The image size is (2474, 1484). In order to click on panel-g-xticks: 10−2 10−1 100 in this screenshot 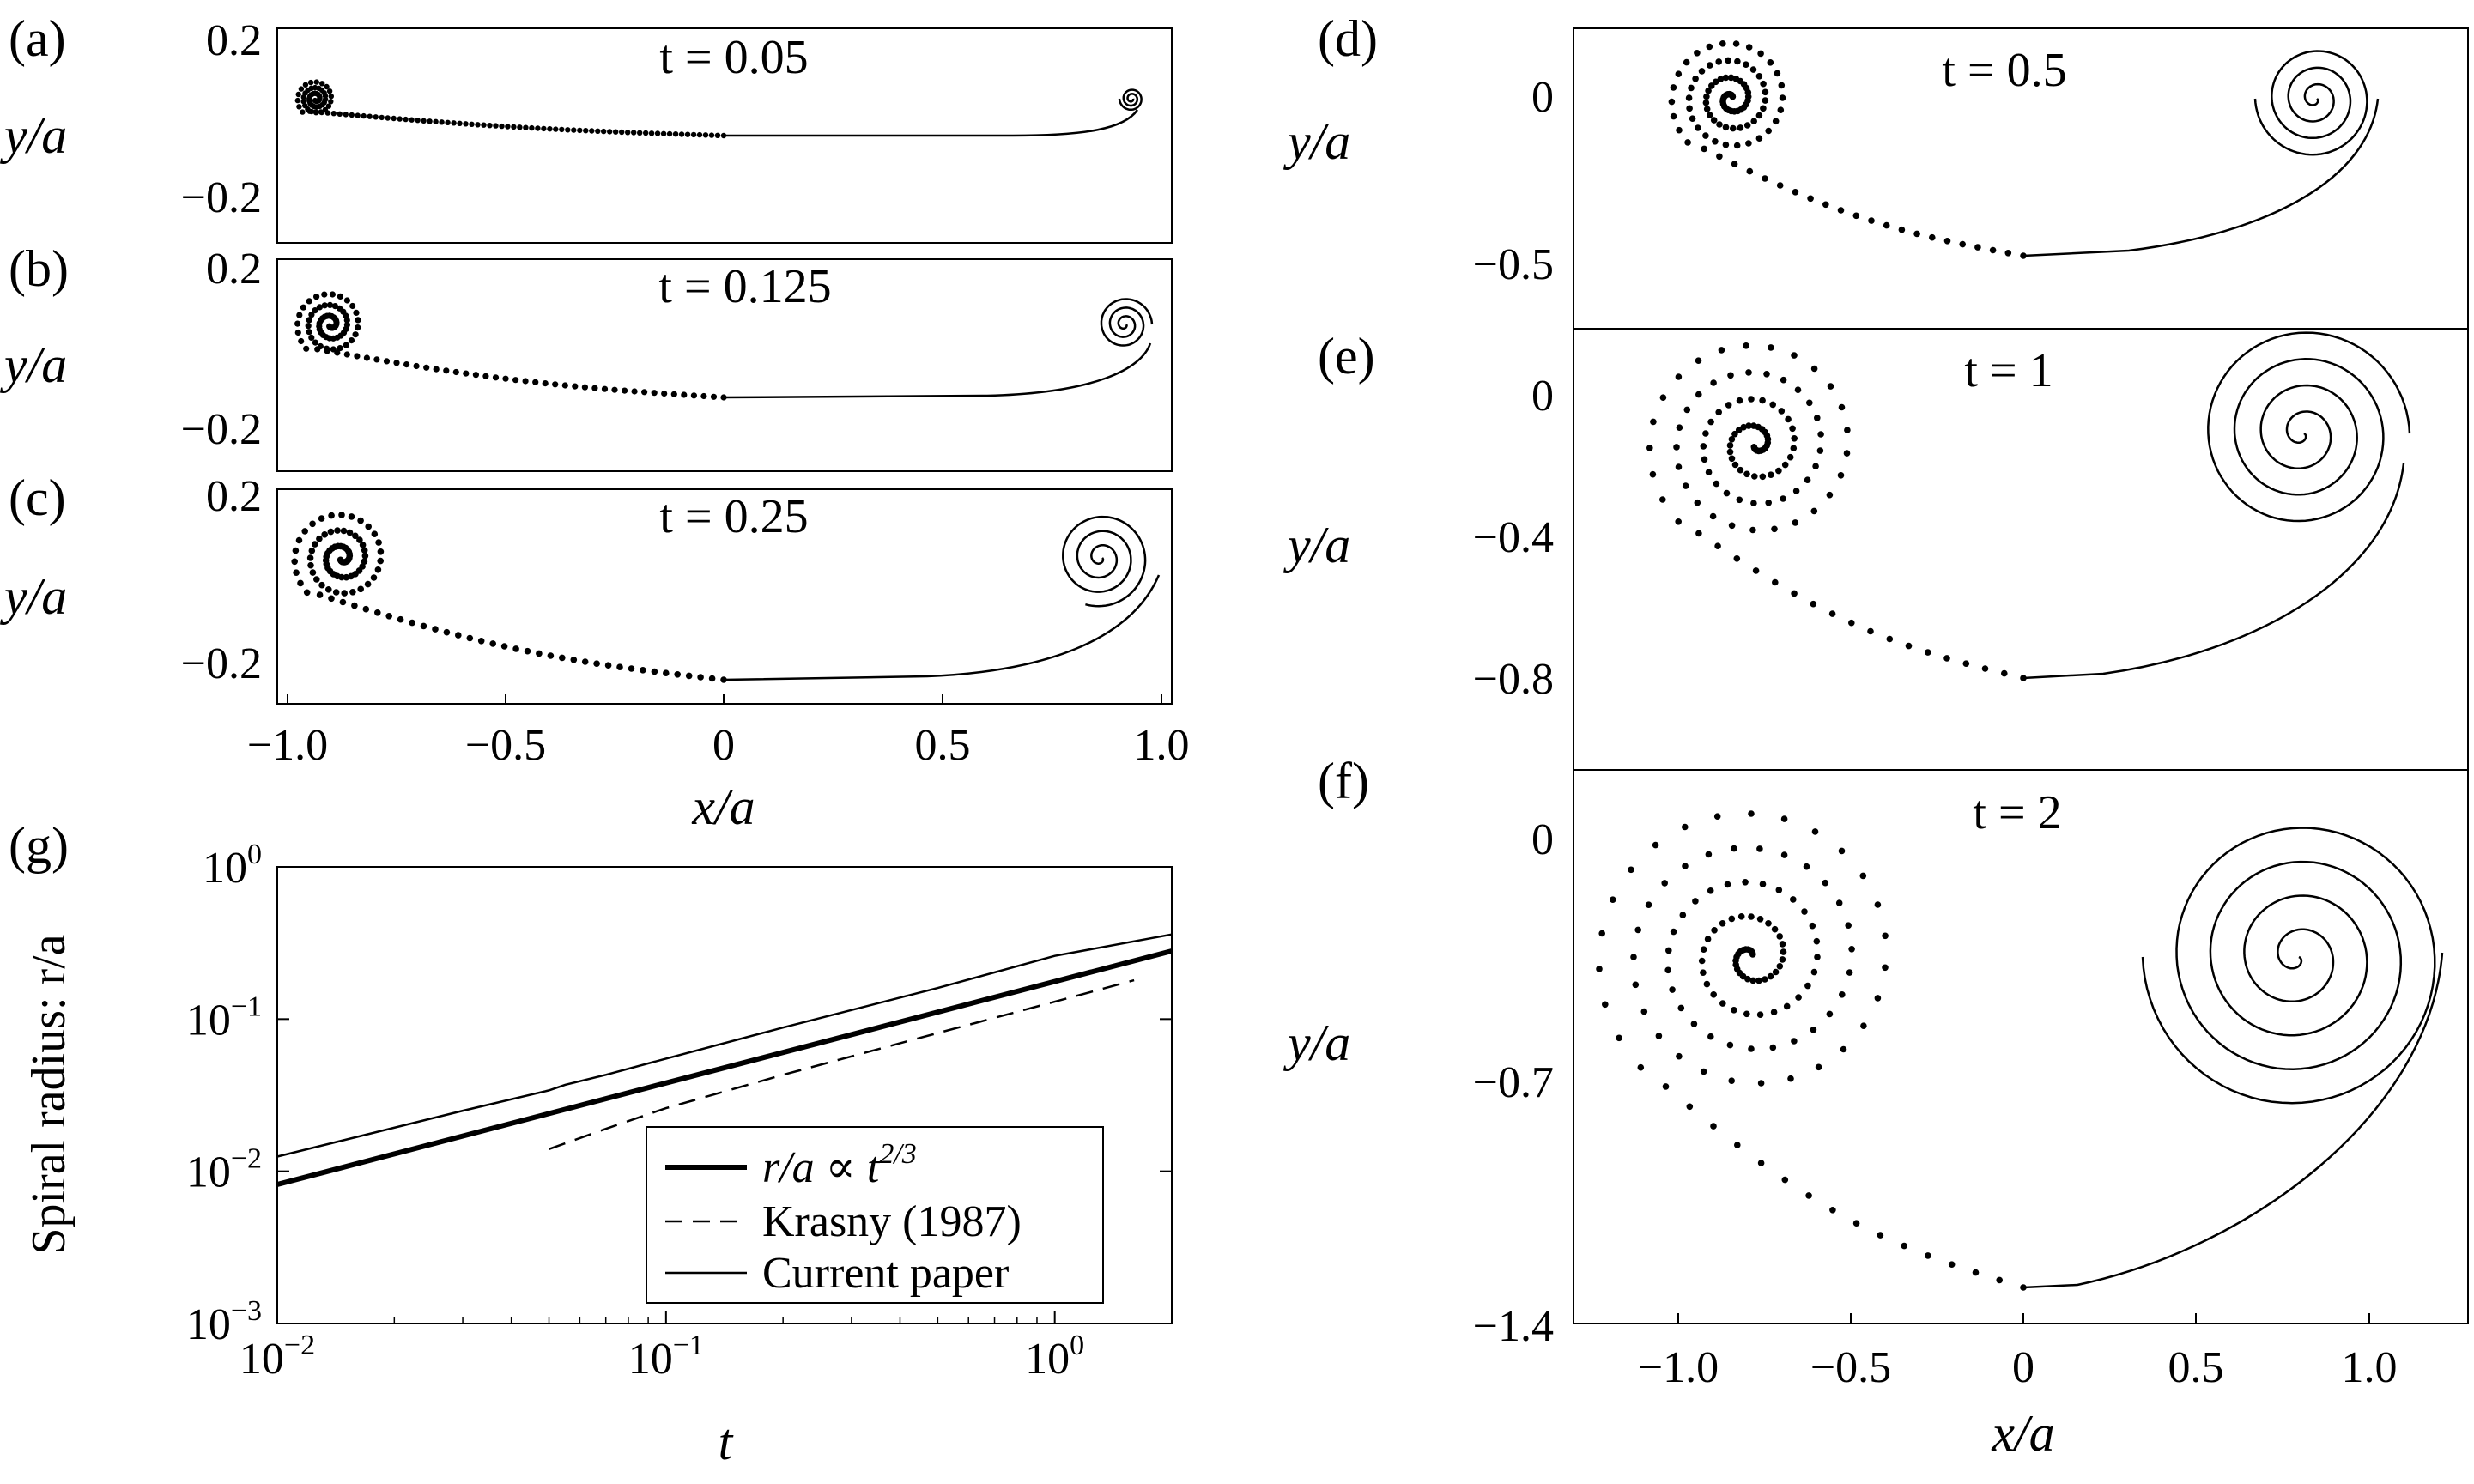, I will do `click(706, 1347)`.